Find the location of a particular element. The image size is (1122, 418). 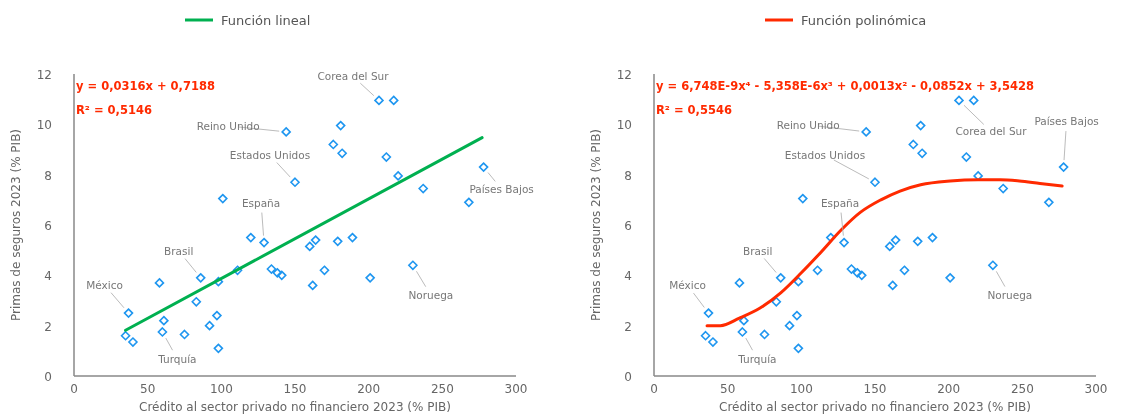

annotation: y = 0,0316x + 0,7188 is located at coordinates (145, 86).